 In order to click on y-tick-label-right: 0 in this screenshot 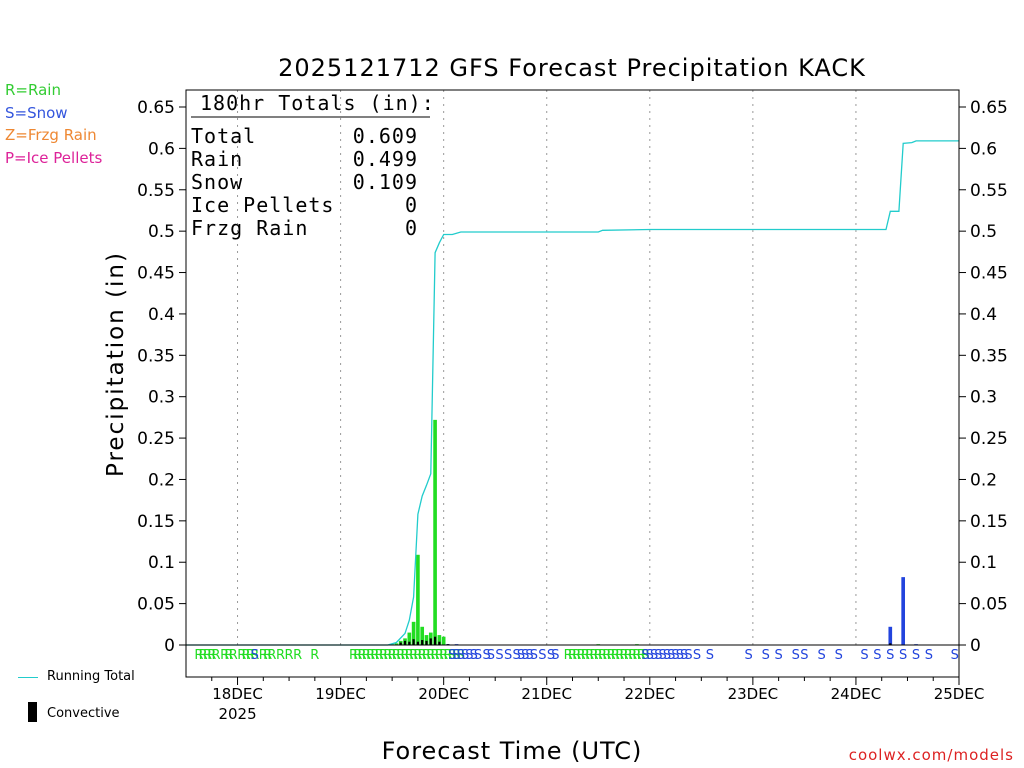, I will do `click(975, 646)`.